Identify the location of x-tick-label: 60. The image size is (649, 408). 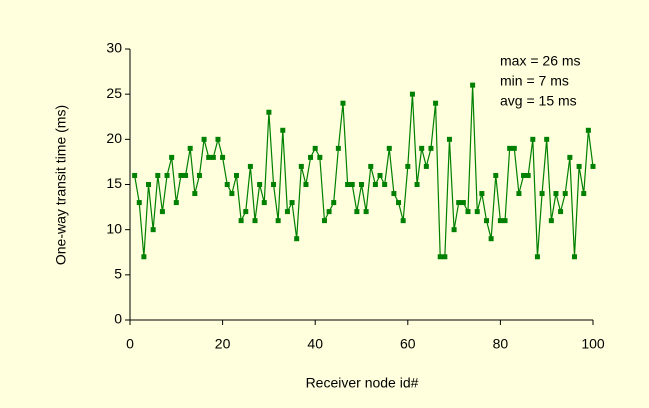
(408, 344).